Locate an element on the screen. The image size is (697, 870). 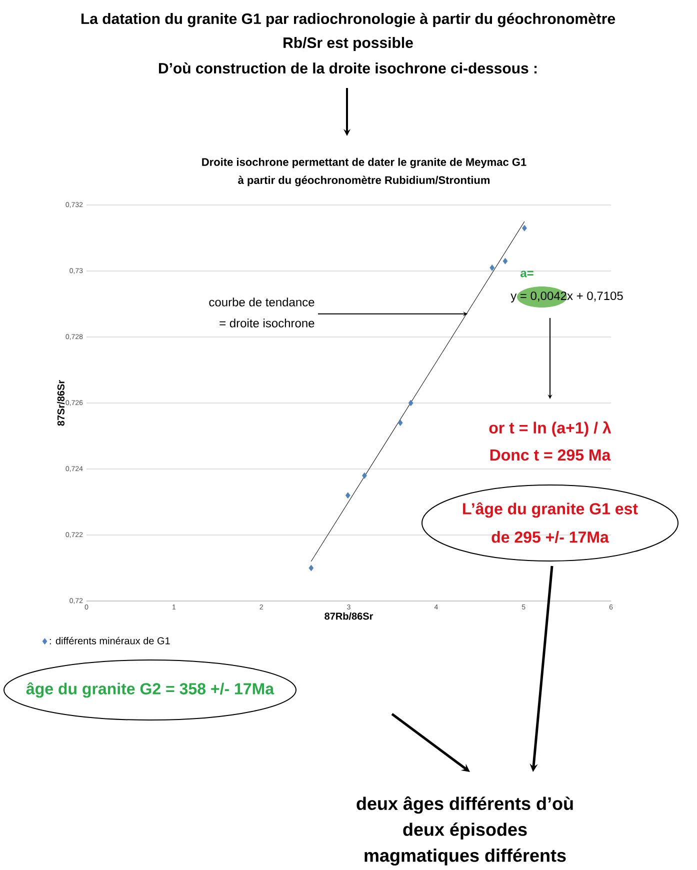
x-axis-title: 87Rb/86Sr is located at coordinates (349, 616).